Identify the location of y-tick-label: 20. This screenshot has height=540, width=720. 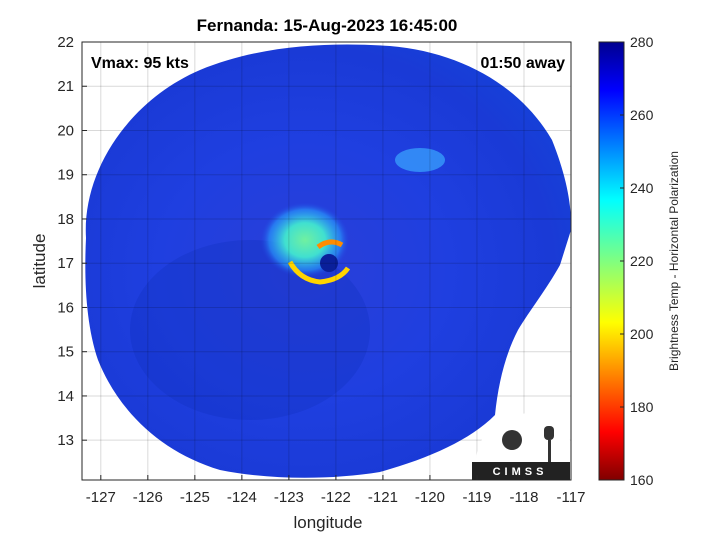
(65, 130).